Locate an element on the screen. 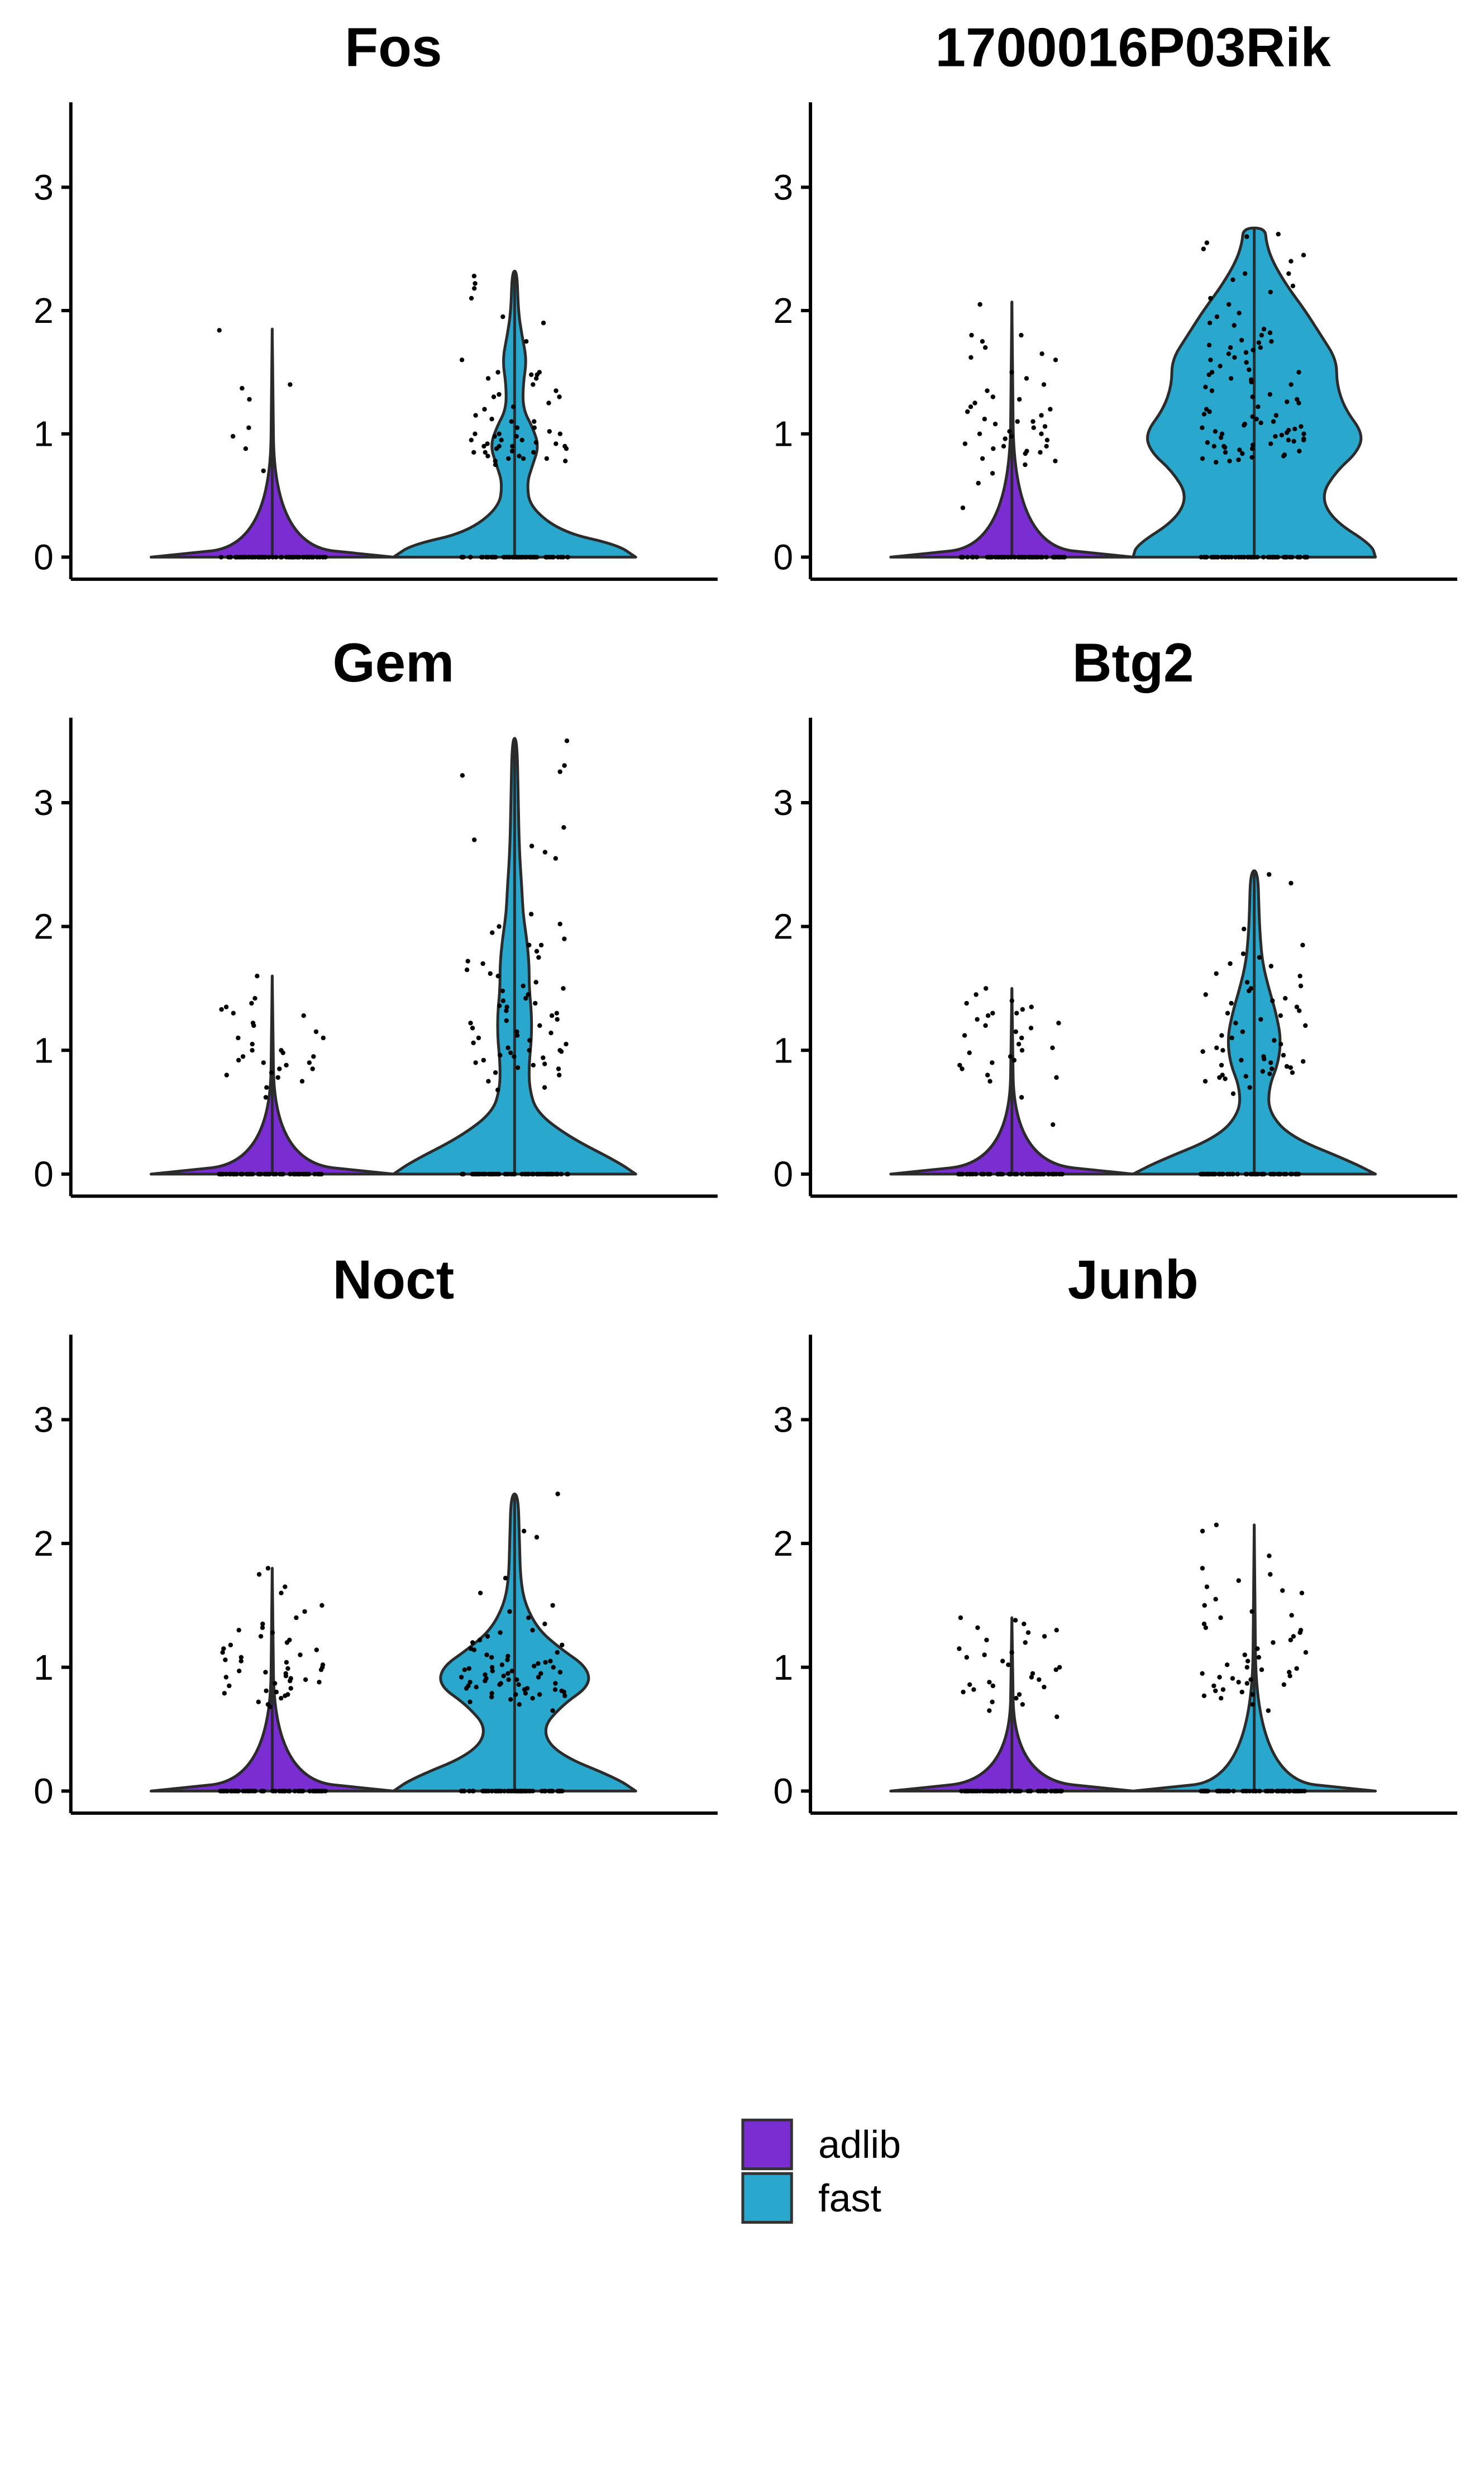 The height and width of the screenshot is (2474, 1484). panel-1700016p03rik: 1700016P03Rik 0 1 2 3 is located at coordinates (1115, 299).